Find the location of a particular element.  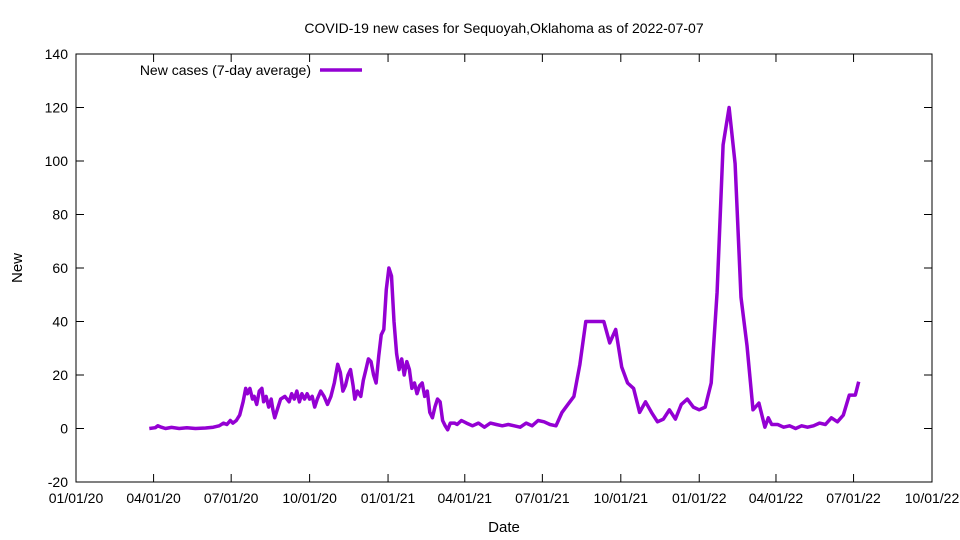

y-tick-label: -20 is located at coordinates (58, 482).